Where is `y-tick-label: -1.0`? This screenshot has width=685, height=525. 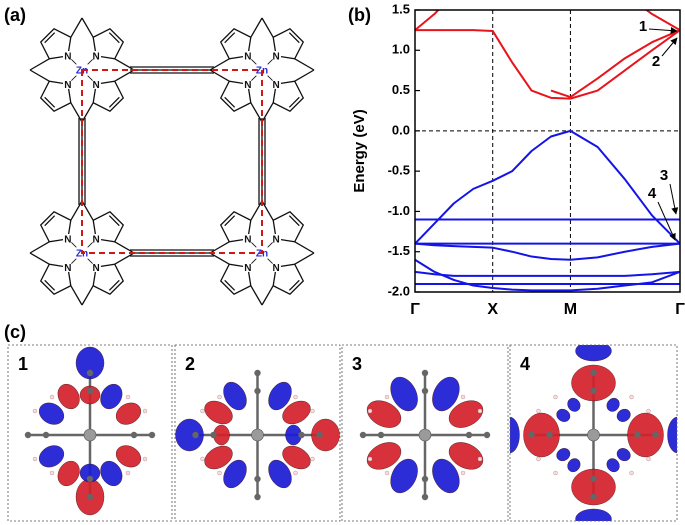 y-tick-label: -1.0 is located at coordinates (399, 210).